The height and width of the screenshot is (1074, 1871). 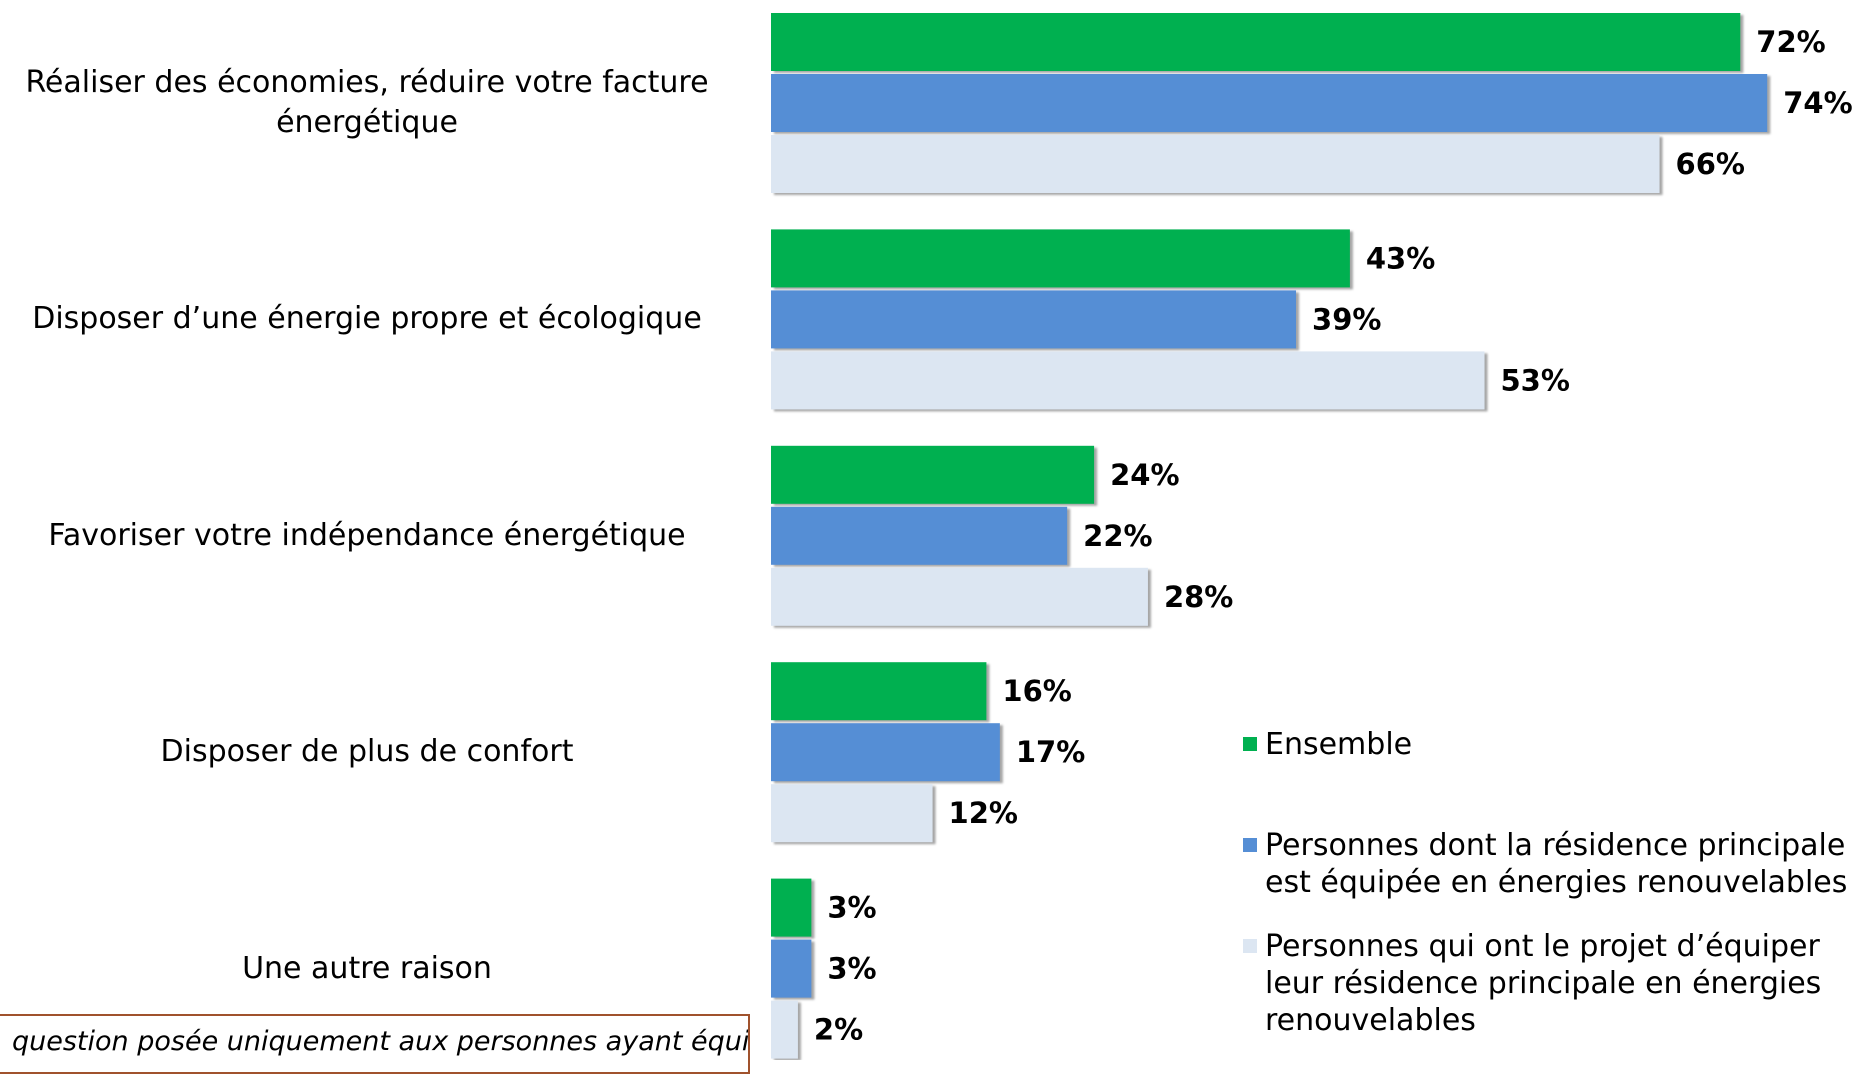 What do you see at coordinates (1817, 103) in the screenshot?
I see `value-label: 74%` at bounding box center [1817, 103].